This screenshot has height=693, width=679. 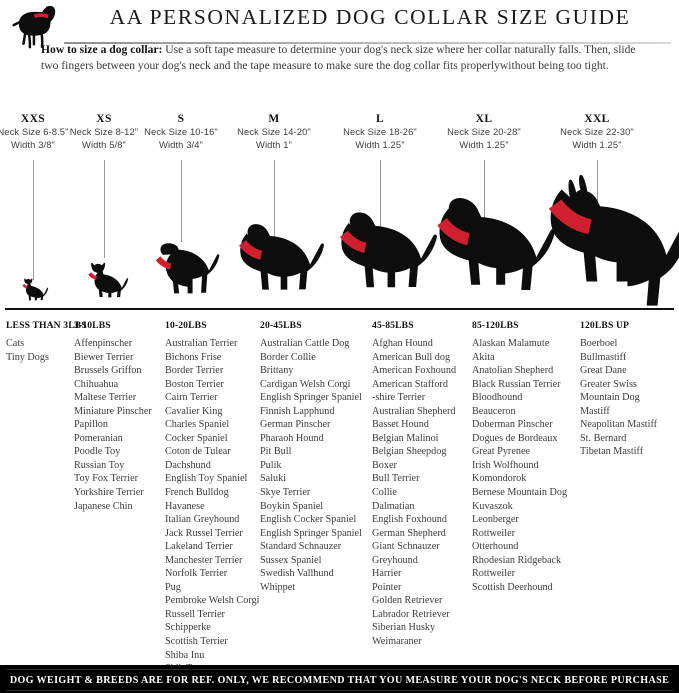 What do you see at coordinates (27, 357) in the screenshot?
I see `breed-list-item: Tiny Dogs` at bounding box center [27, 357].